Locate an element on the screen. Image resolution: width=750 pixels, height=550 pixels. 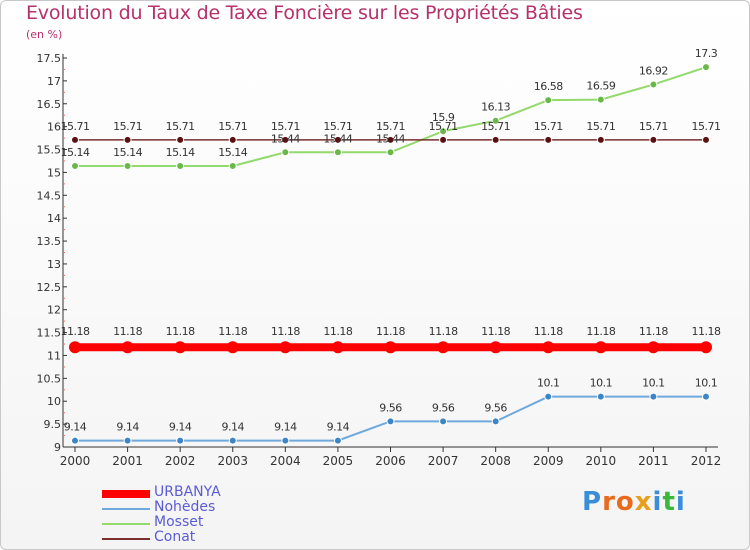
x-tick-label: 2008 is located at coordinates (495, 461).